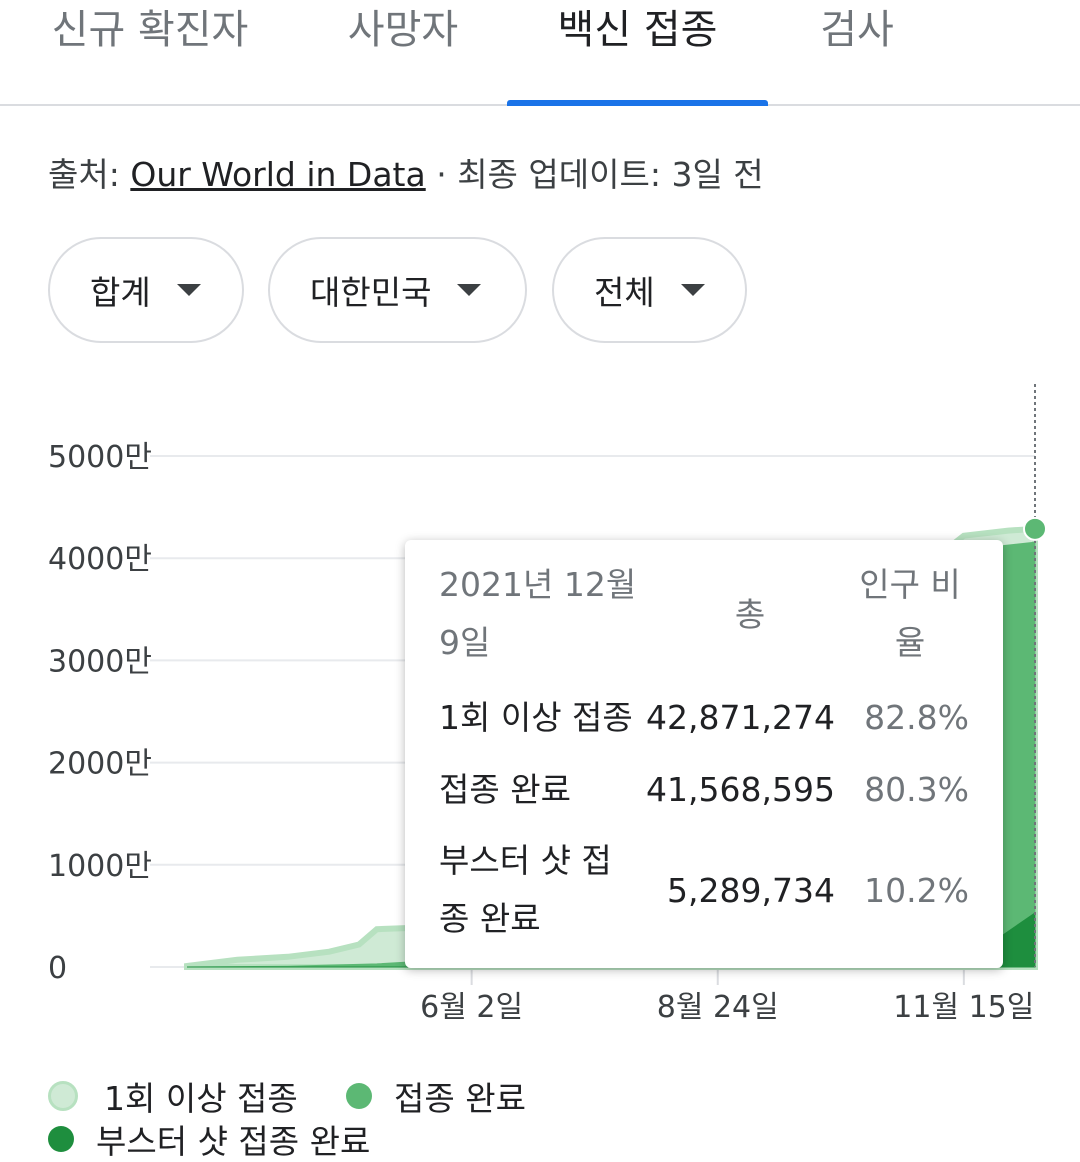 The width and height of the screenshot is (1080, 1162). Describe the element at coordinates (278, 174) in the screenshot. I see `source-link: Our World in Data` at that location.